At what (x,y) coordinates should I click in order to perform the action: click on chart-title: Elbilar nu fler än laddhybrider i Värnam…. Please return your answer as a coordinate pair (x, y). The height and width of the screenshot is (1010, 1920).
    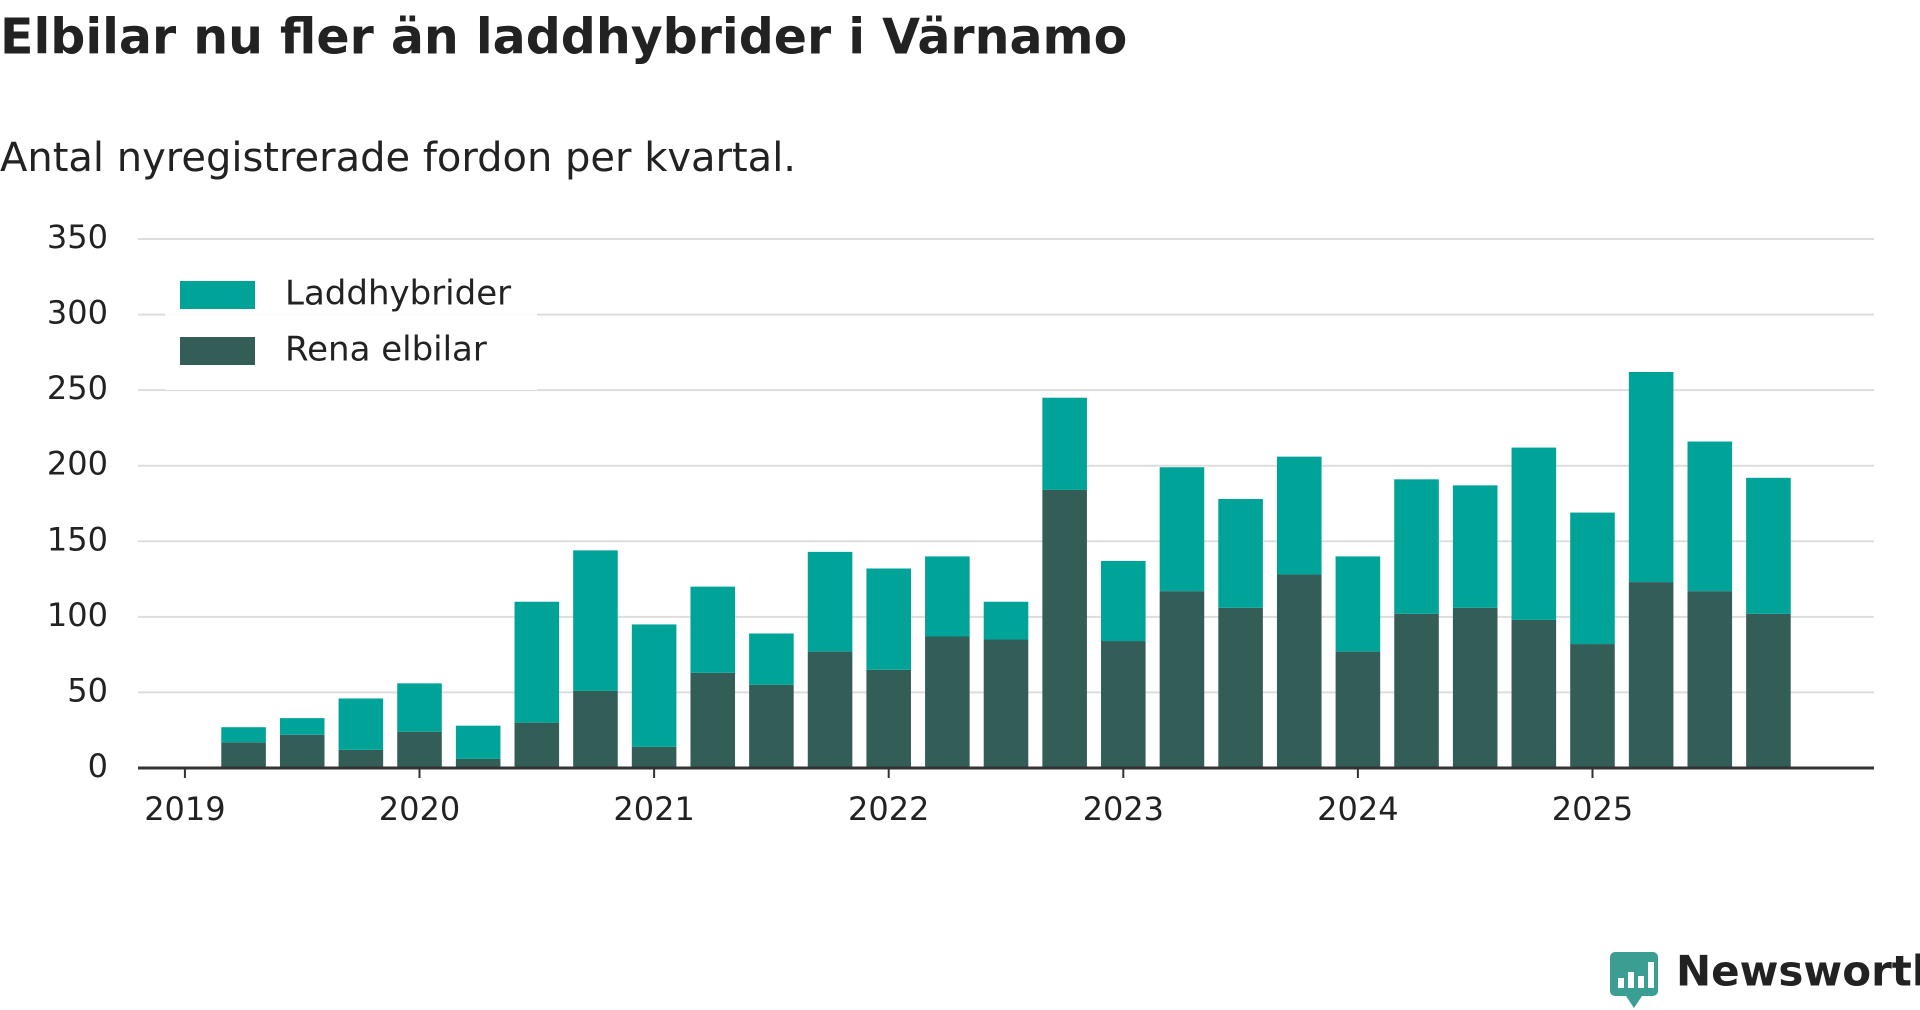
    Looking at the image, I should click on (563, 37).